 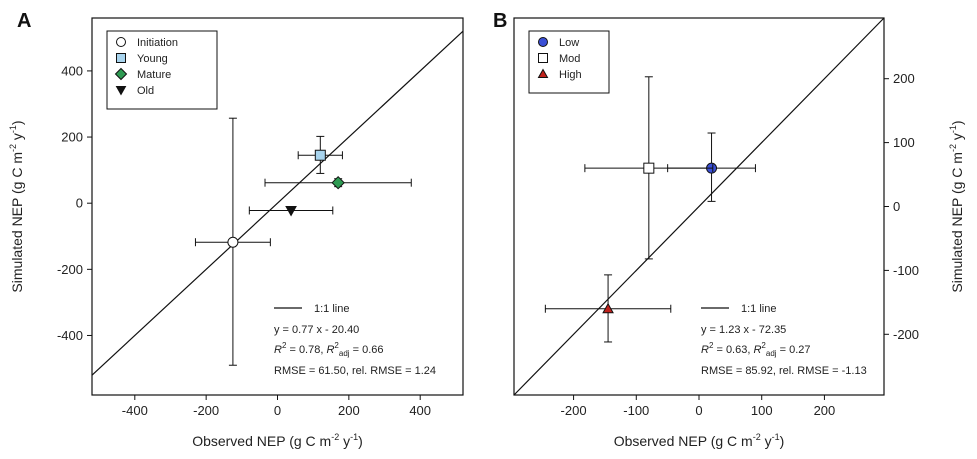 I want to click on y-tick-label: -400, so click(x=70, y=335).